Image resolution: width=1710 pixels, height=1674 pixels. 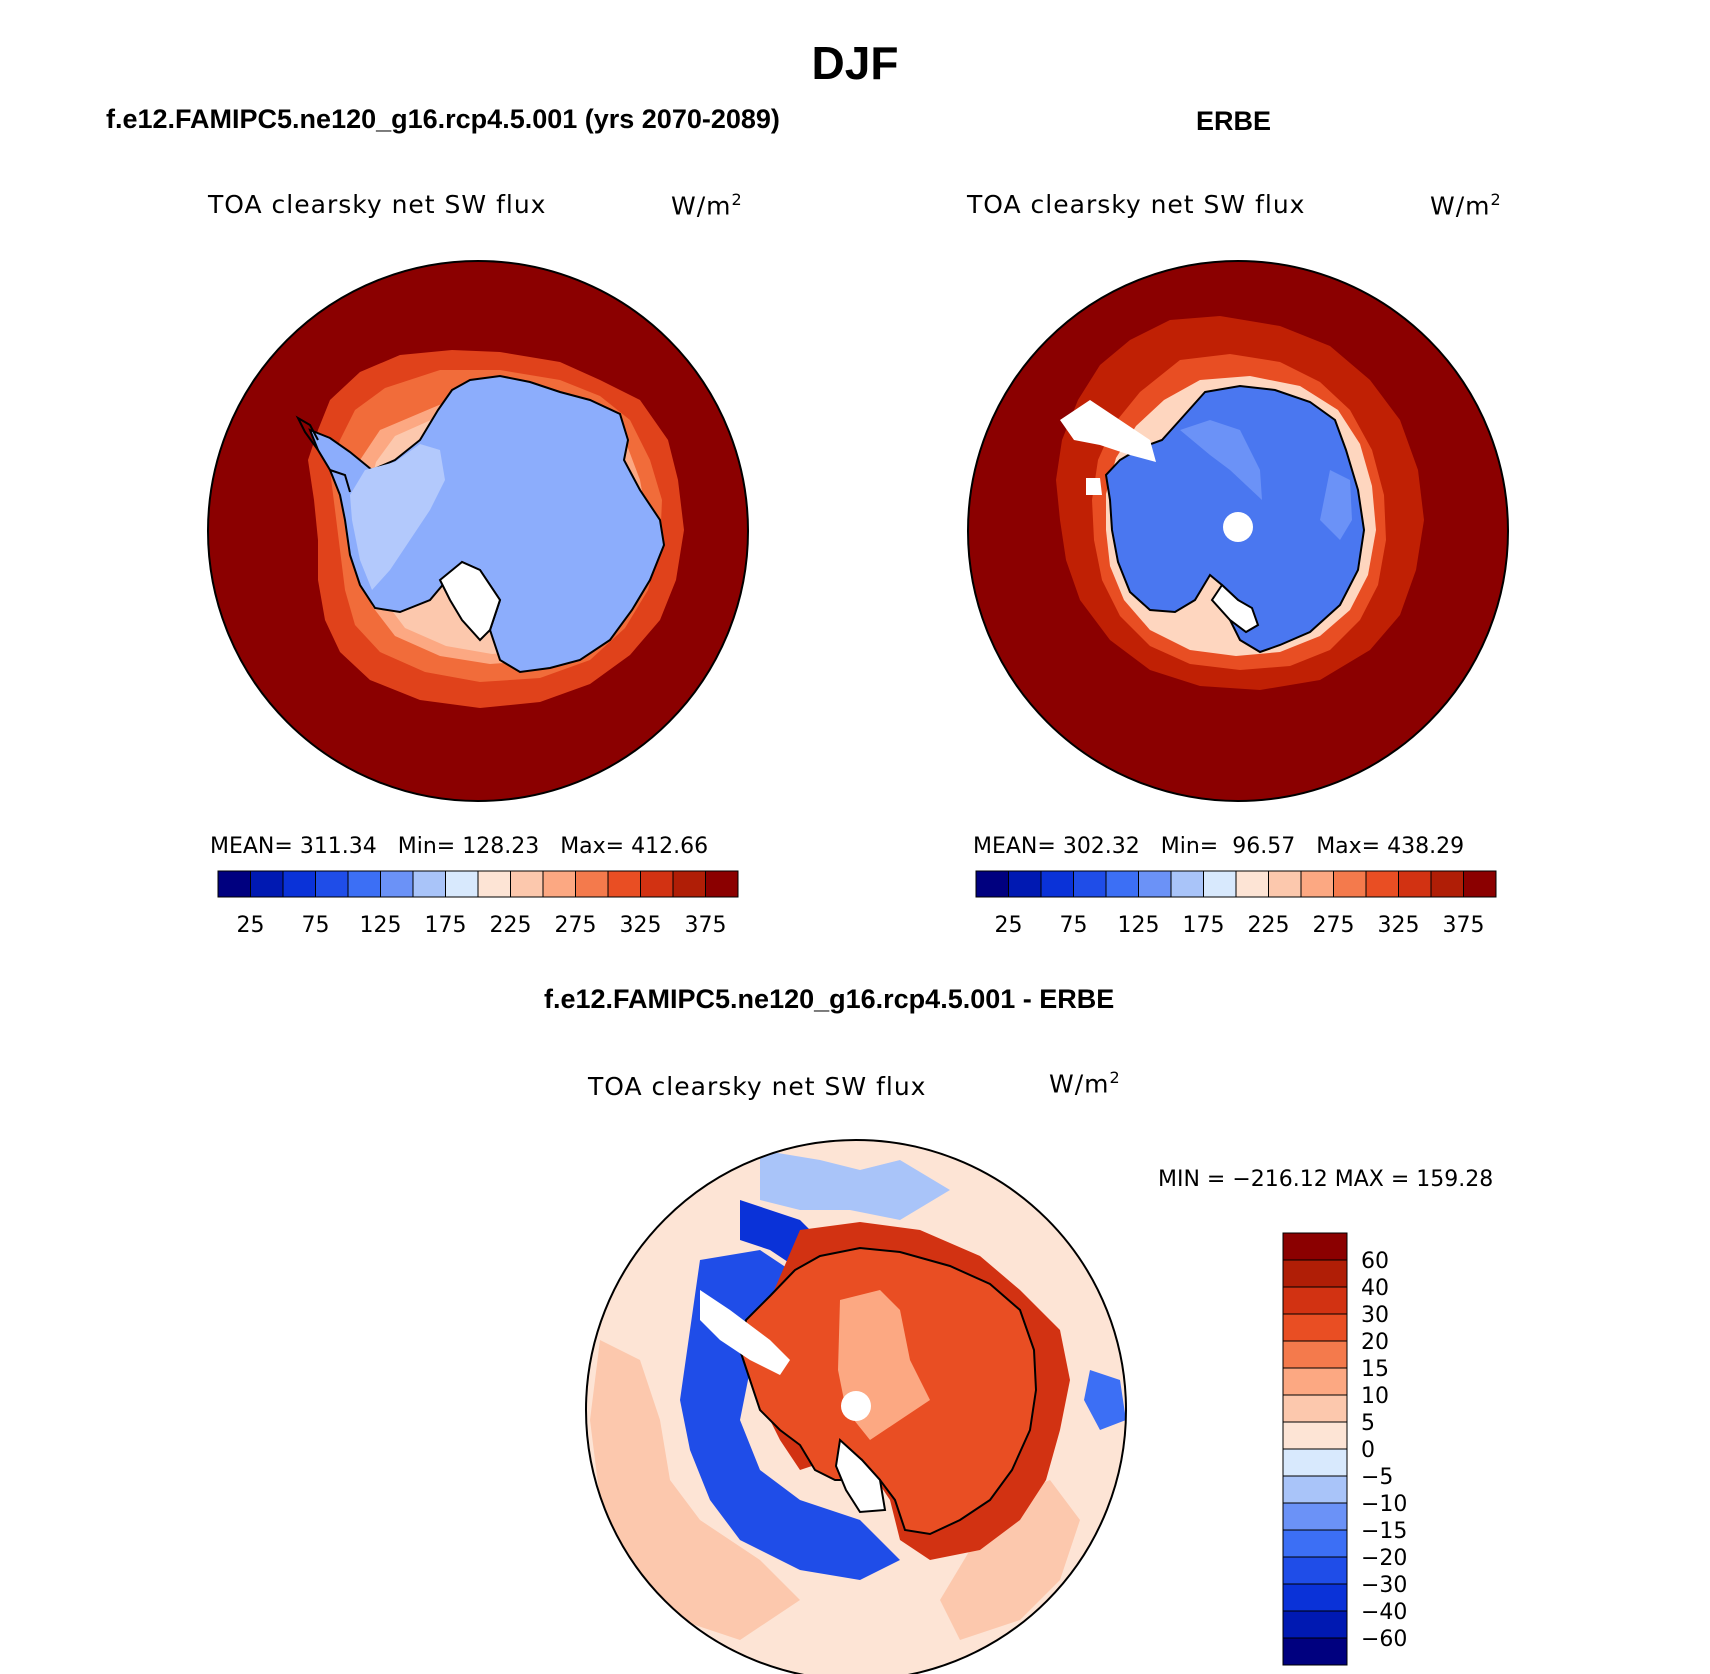 I want to click on colorbar1-tick-label: 75, so click(x=316, y=925).